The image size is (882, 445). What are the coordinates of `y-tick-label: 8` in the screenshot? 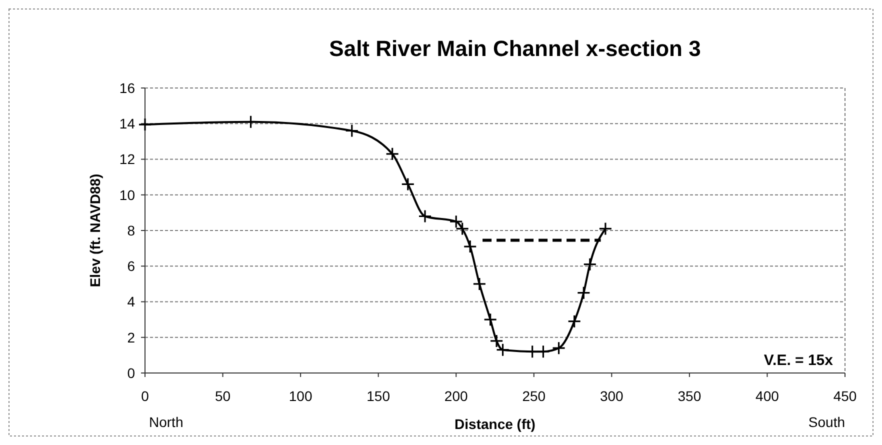 It's located at (131, 230).